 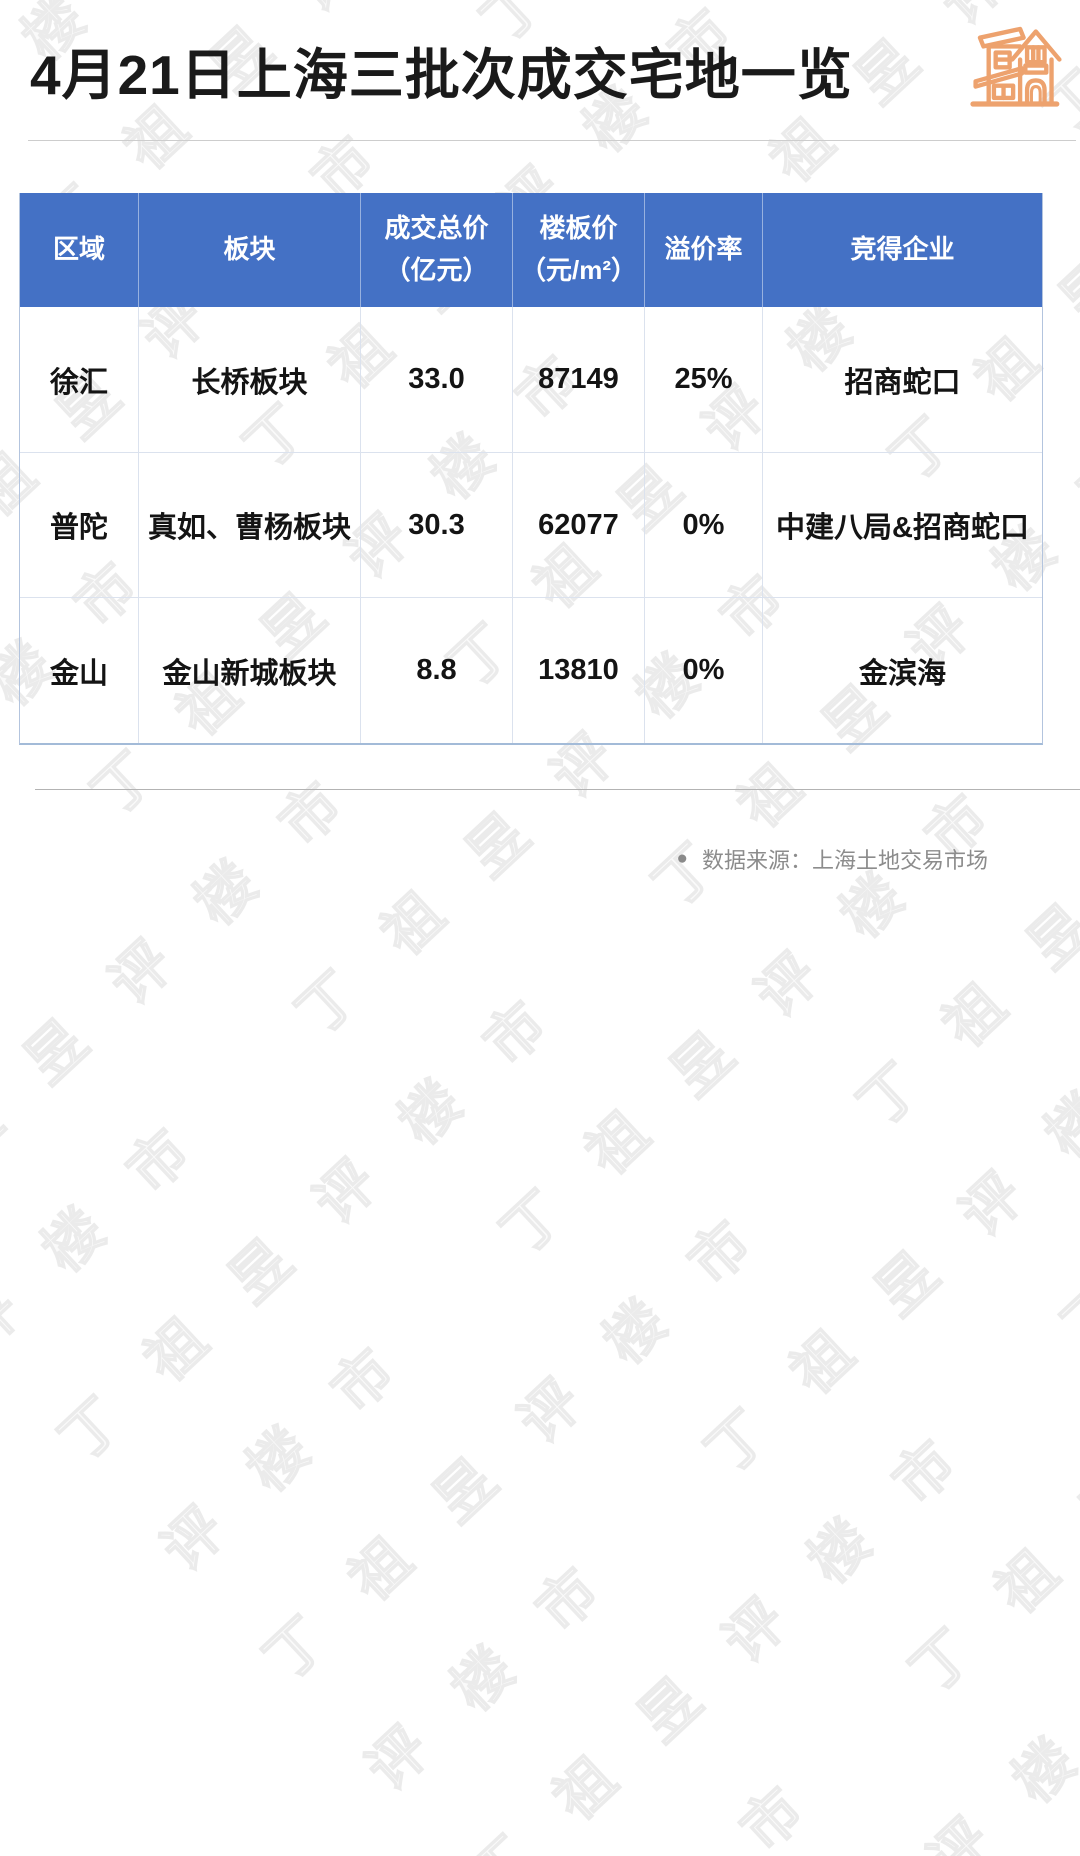 I want to click on page-title: 4月21日上海三批次成交宅地一览, so click(x=441, y=75).